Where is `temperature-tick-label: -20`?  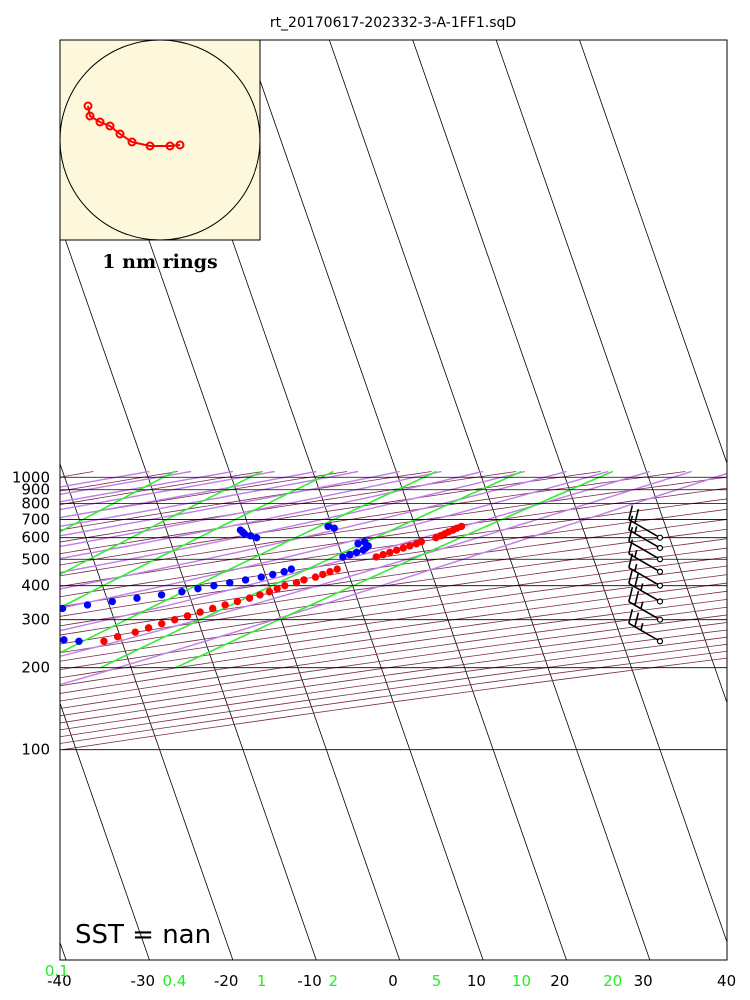 temperature-tick-label: -20 is located at coordinates (226, 981).